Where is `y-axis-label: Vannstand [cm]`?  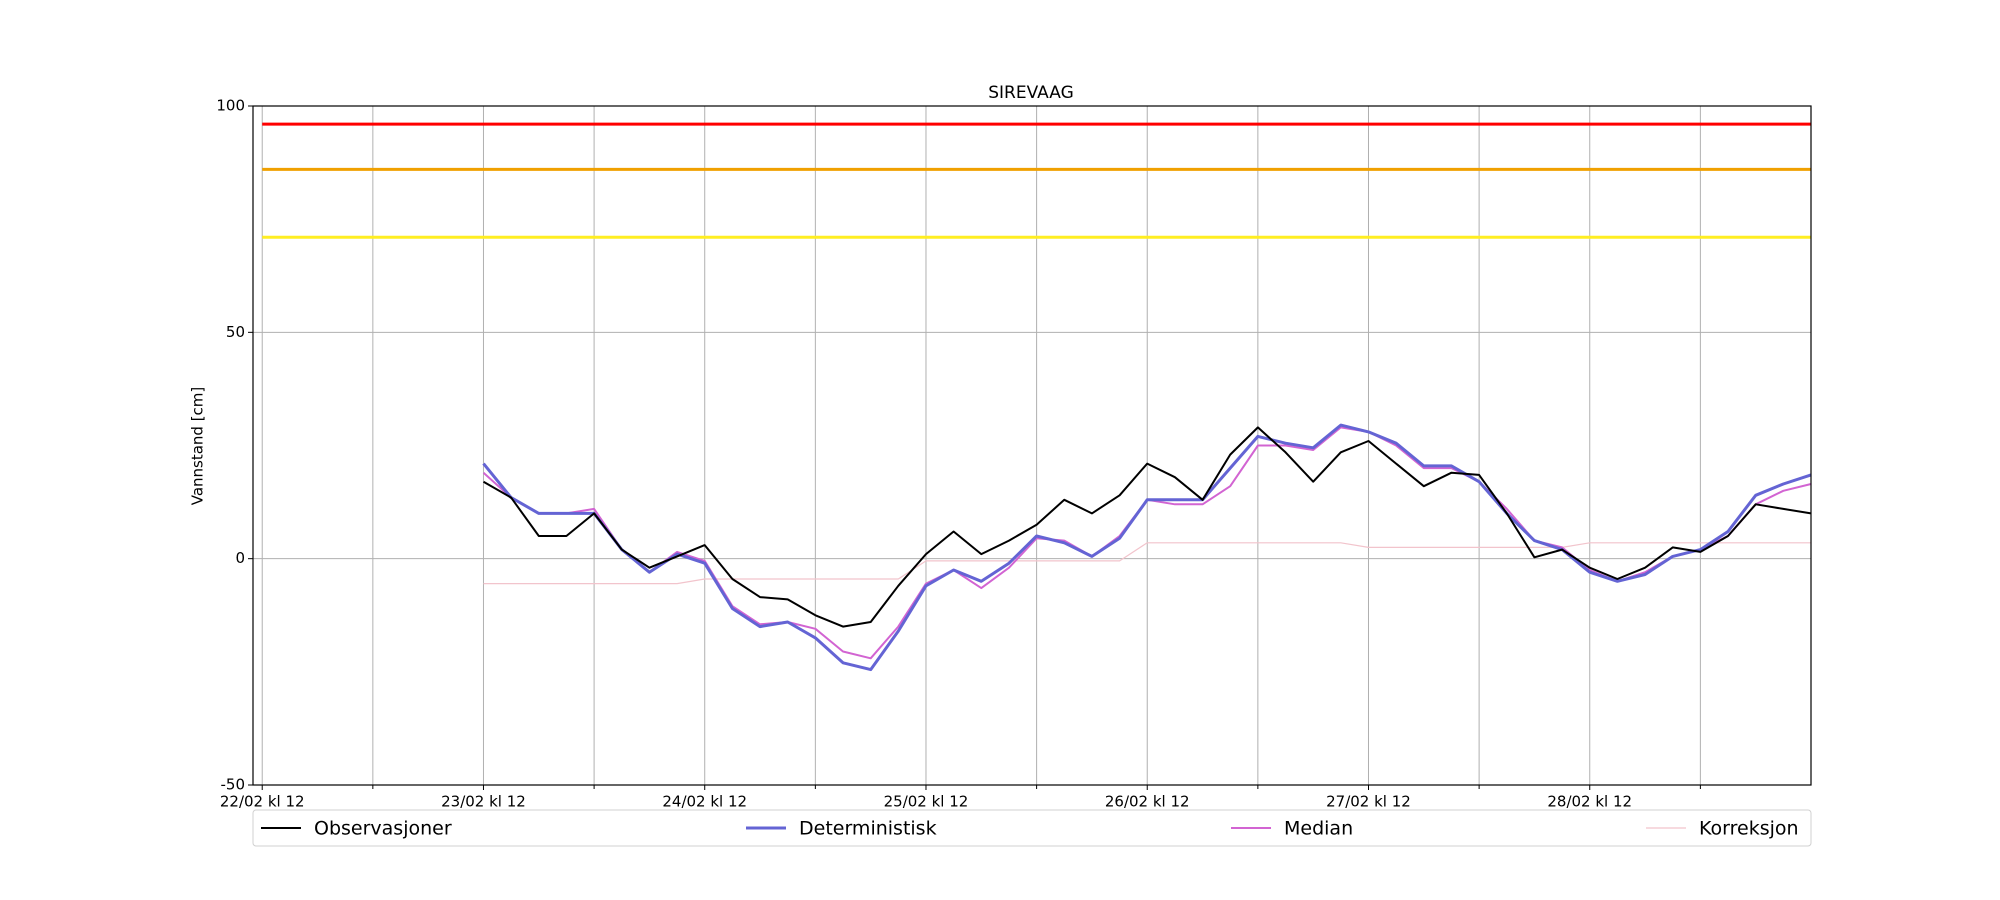
y-axis-label: Vannstand [cm] is located at coordinates (198, 446).